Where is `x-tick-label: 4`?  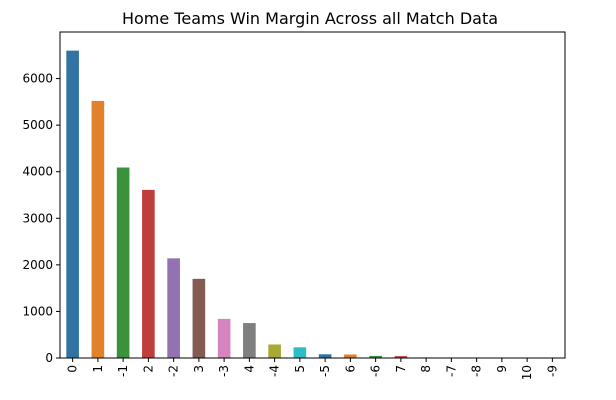 x-tick-label: 4 is located at coordinates (249, 369).